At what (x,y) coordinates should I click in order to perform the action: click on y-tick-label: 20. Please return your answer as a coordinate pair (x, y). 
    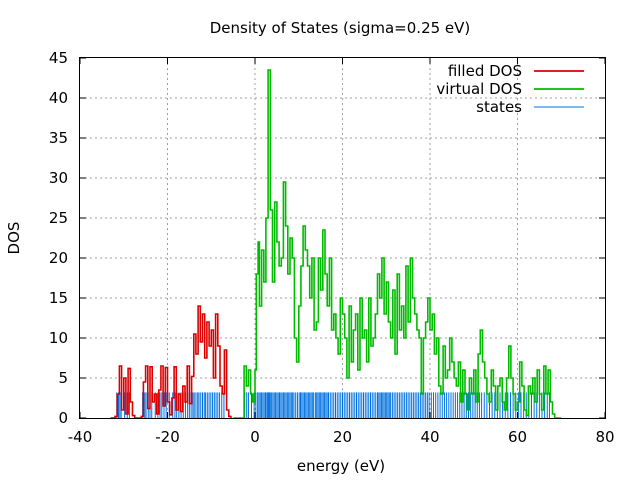
    Looking at the image, I should click on (58, 258).